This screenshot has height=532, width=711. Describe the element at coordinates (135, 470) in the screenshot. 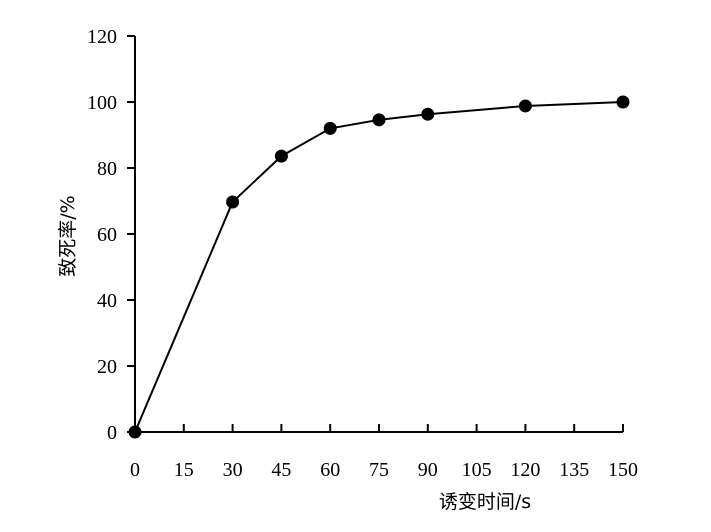

I see `x-tick-label: 0` at that location.